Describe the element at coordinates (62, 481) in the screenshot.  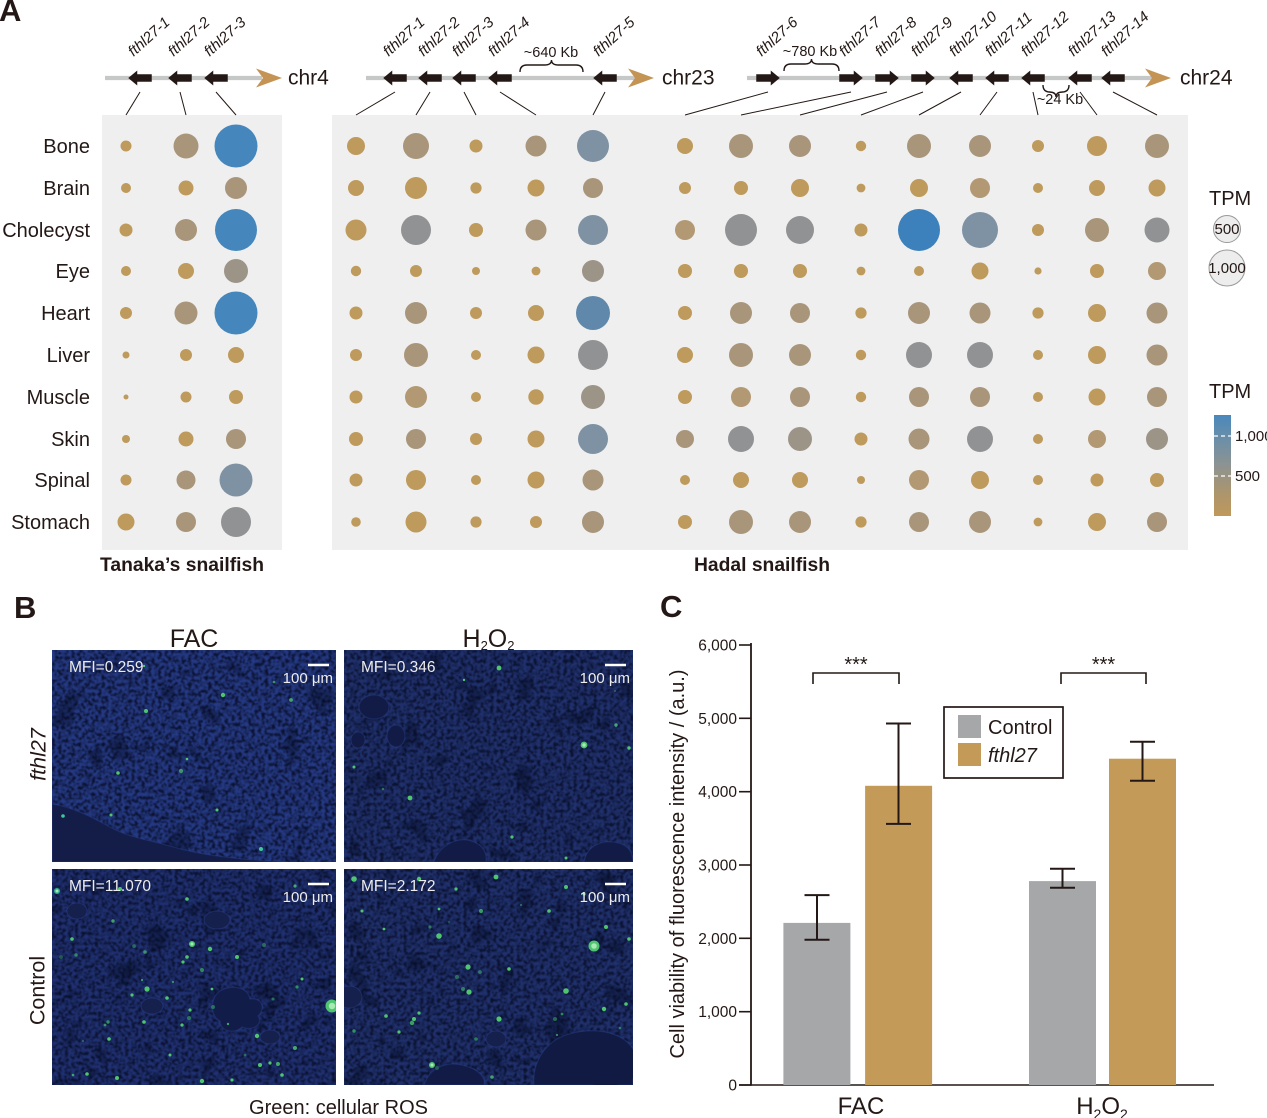
I see `svg-text: Spinal` at that location.